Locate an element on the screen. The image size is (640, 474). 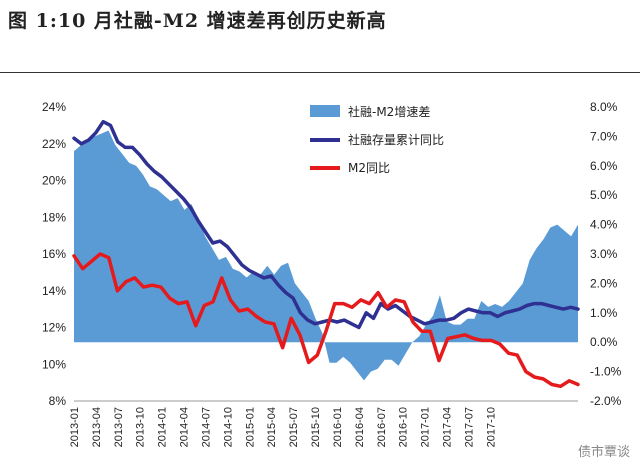
x-tick-label: 2015-10 is located at coordinates (316, 427).